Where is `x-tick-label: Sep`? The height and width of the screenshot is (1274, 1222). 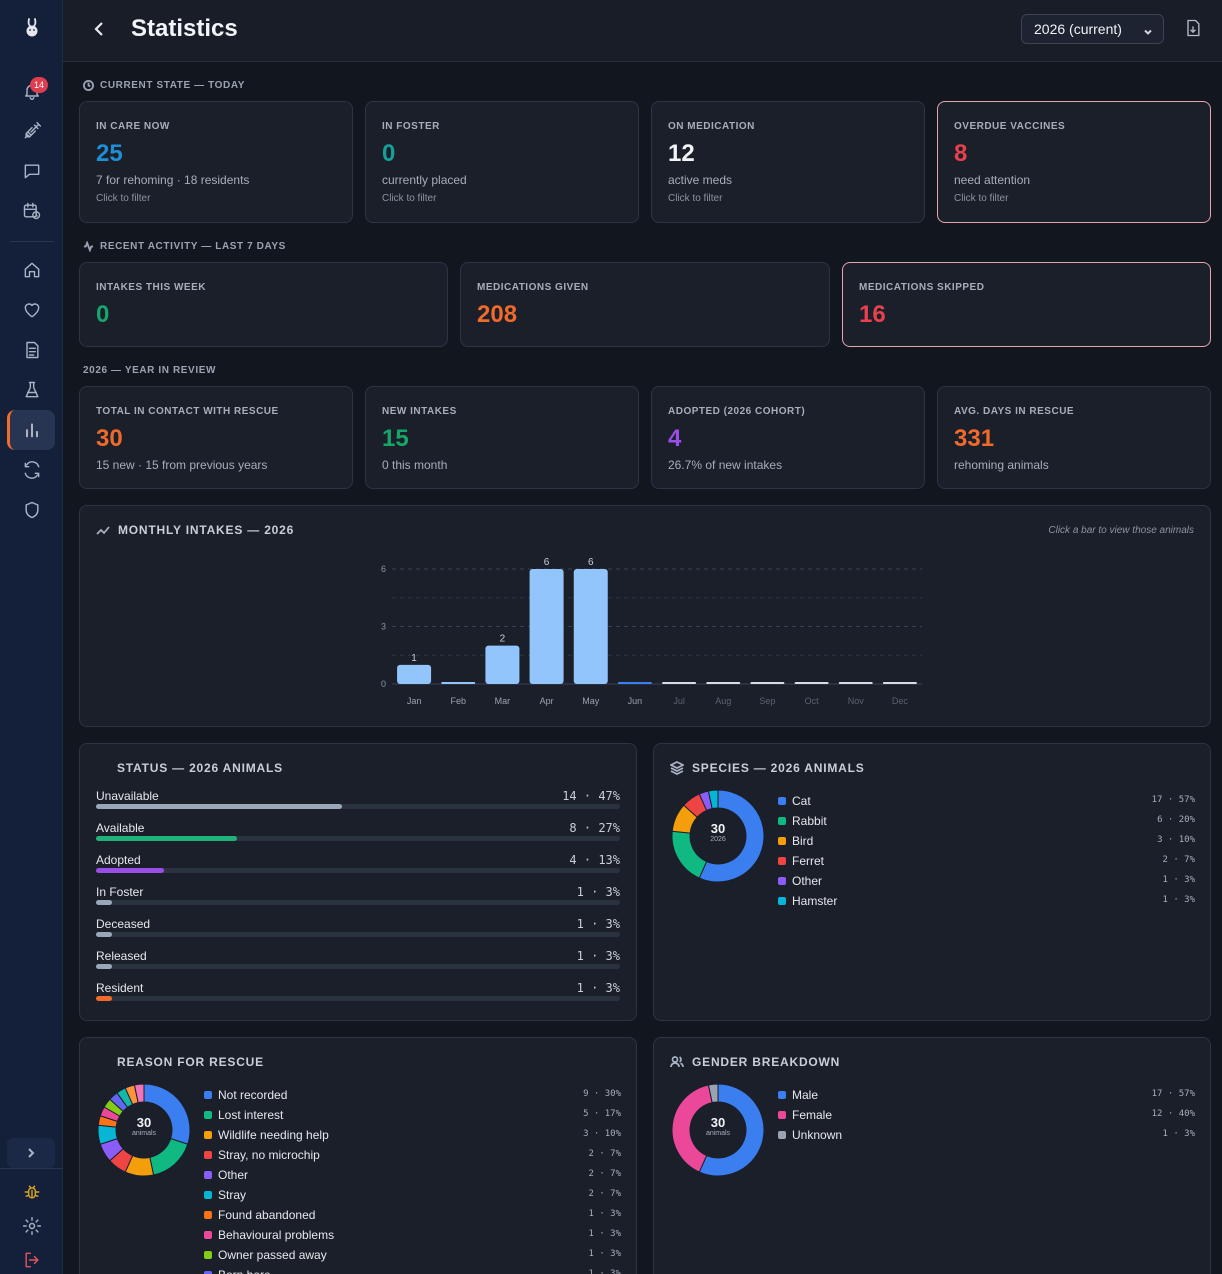
x-tick-label: Sep is located at coordinates (767, 701).